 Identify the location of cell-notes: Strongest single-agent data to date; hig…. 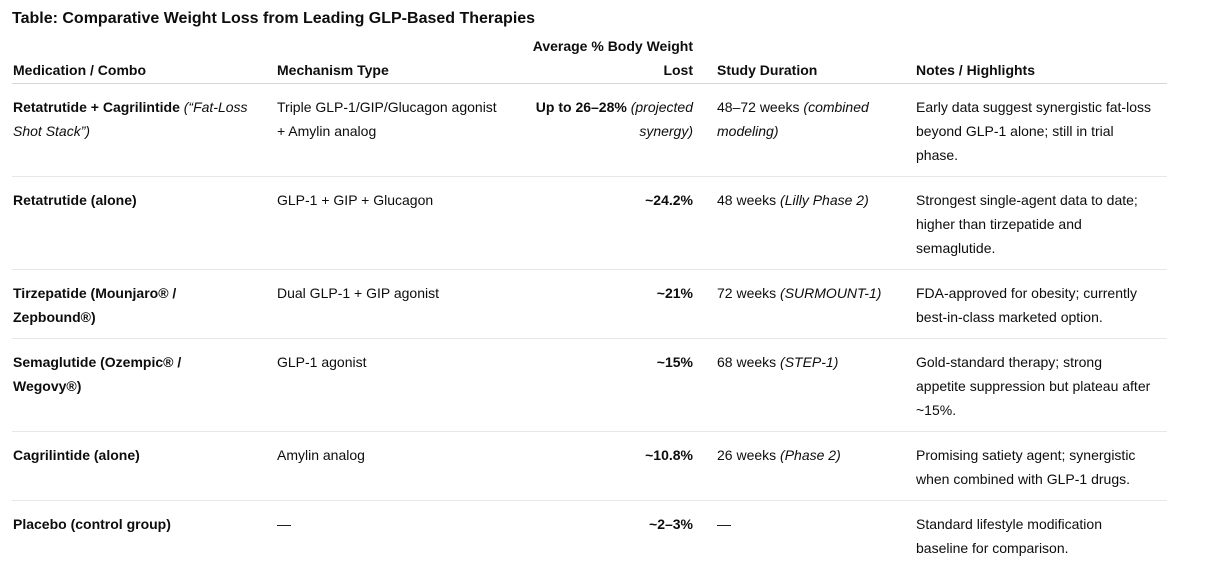
(1035, 223).